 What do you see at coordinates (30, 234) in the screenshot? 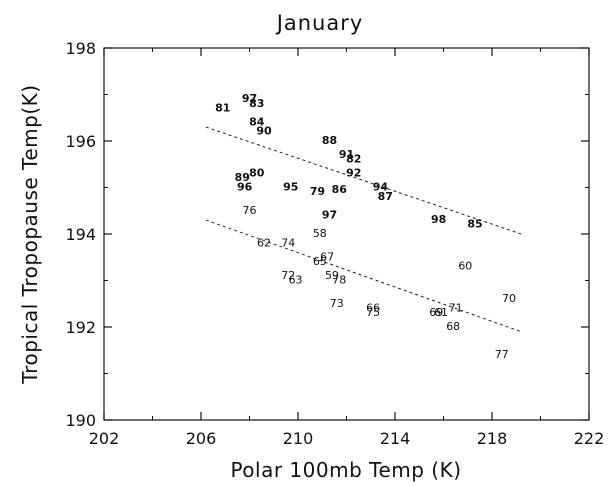
I see `y-axis-label: Tropical Tropopause Temp(K)` at bounding box center [30, 234].